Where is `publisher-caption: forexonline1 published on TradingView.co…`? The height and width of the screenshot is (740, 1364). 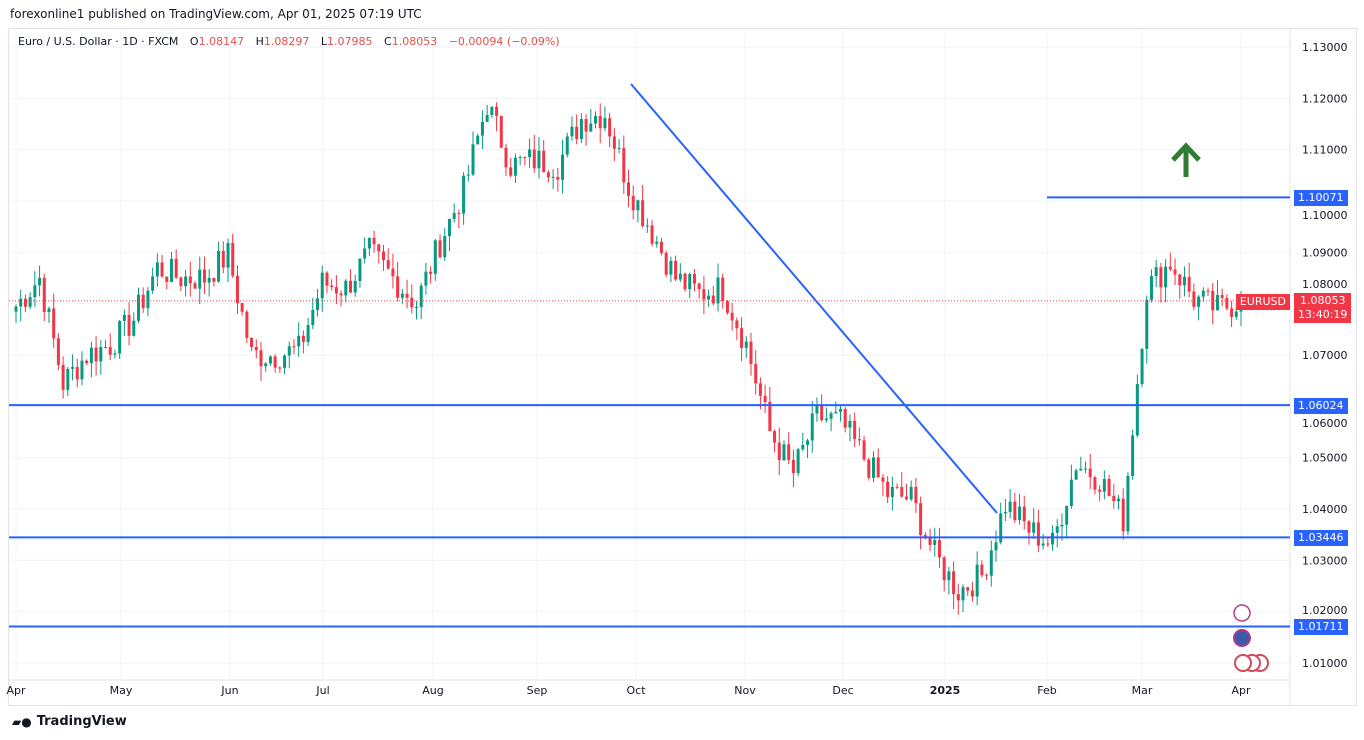 publisher-caption: forexonline1 published on TradingView.co… is located at coordinates (216, 14).